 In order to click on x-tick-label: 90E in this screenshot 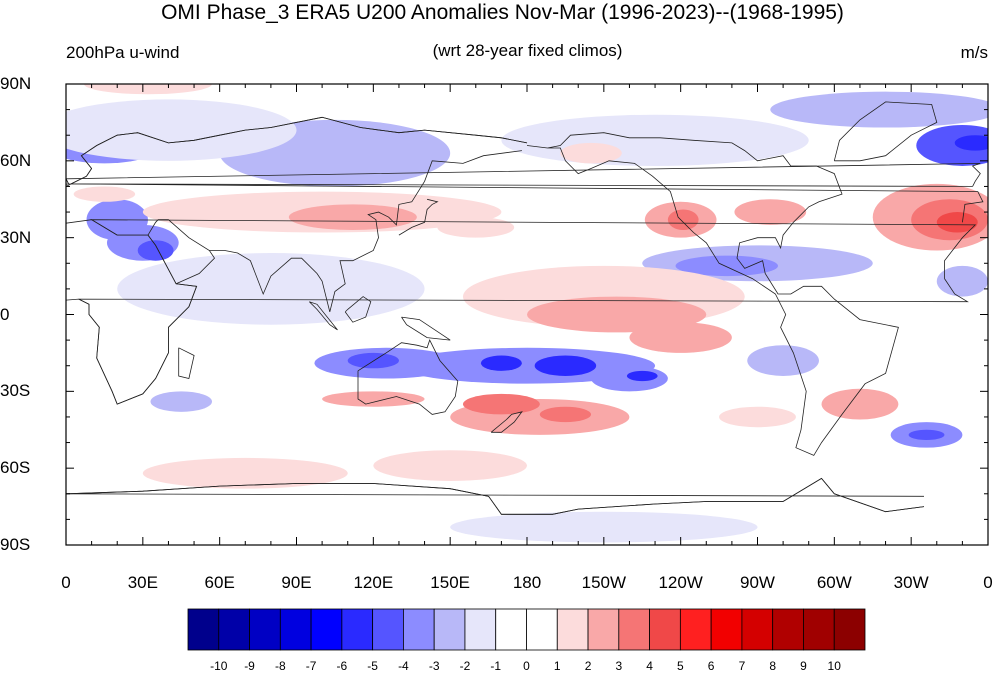, I will do `click(296, 582)`.